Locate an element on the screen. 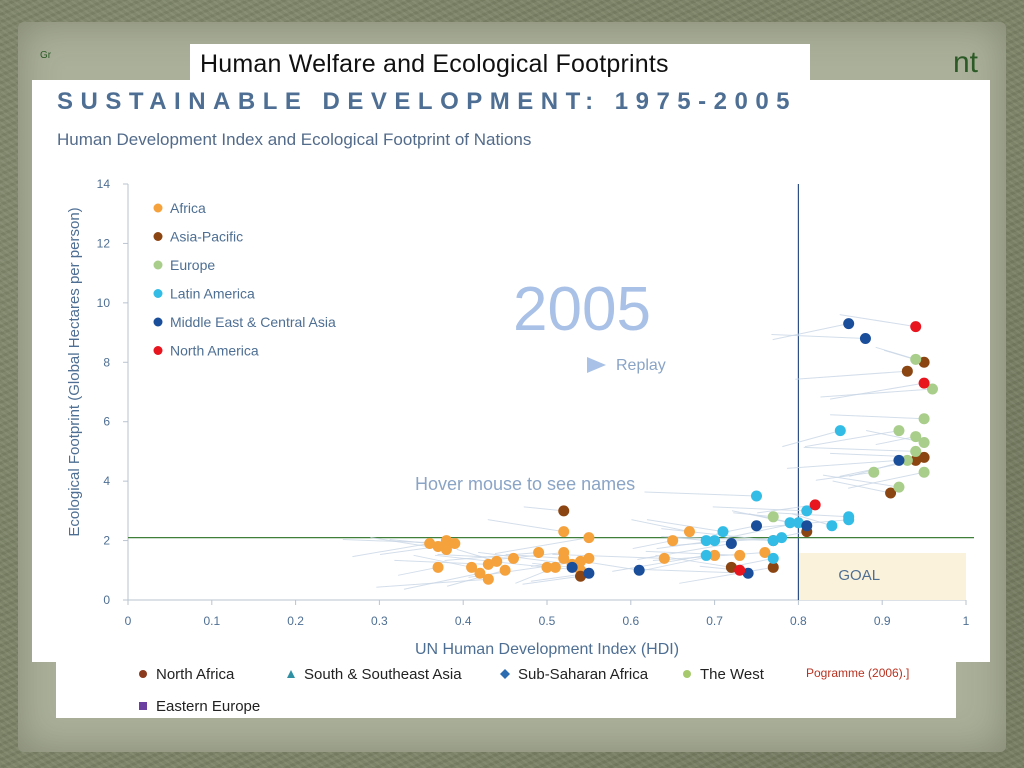 This screenshot has width=1024, height=768. y-tick-label: 2 is located at coordinates (106, 541).